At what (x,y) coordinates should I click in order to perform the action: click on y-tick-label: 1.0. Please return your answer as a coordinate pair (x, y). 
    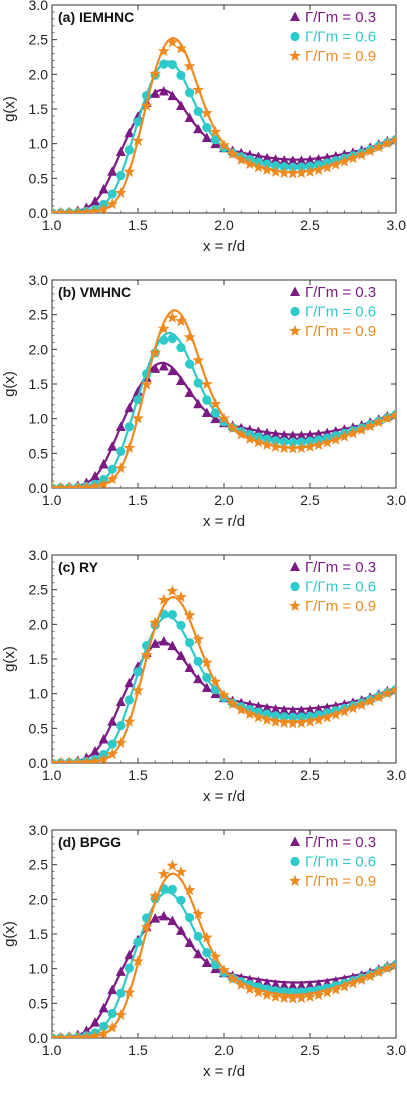
    Looking at the image, I should click on (39, 144).